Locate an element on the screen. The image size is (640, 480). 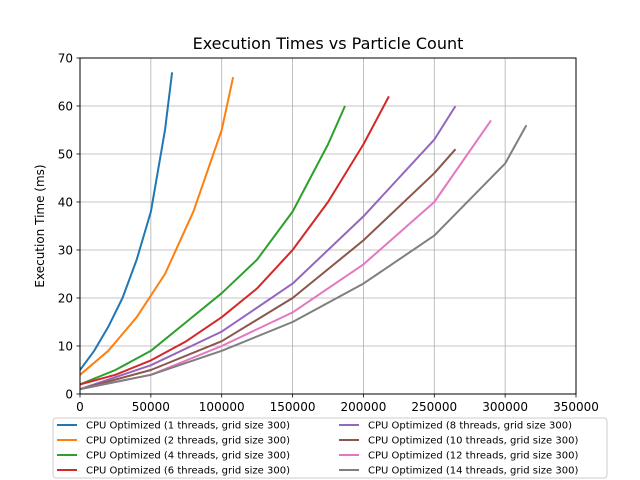
y-tick-label: 0 is located at coordinates (69, 395).